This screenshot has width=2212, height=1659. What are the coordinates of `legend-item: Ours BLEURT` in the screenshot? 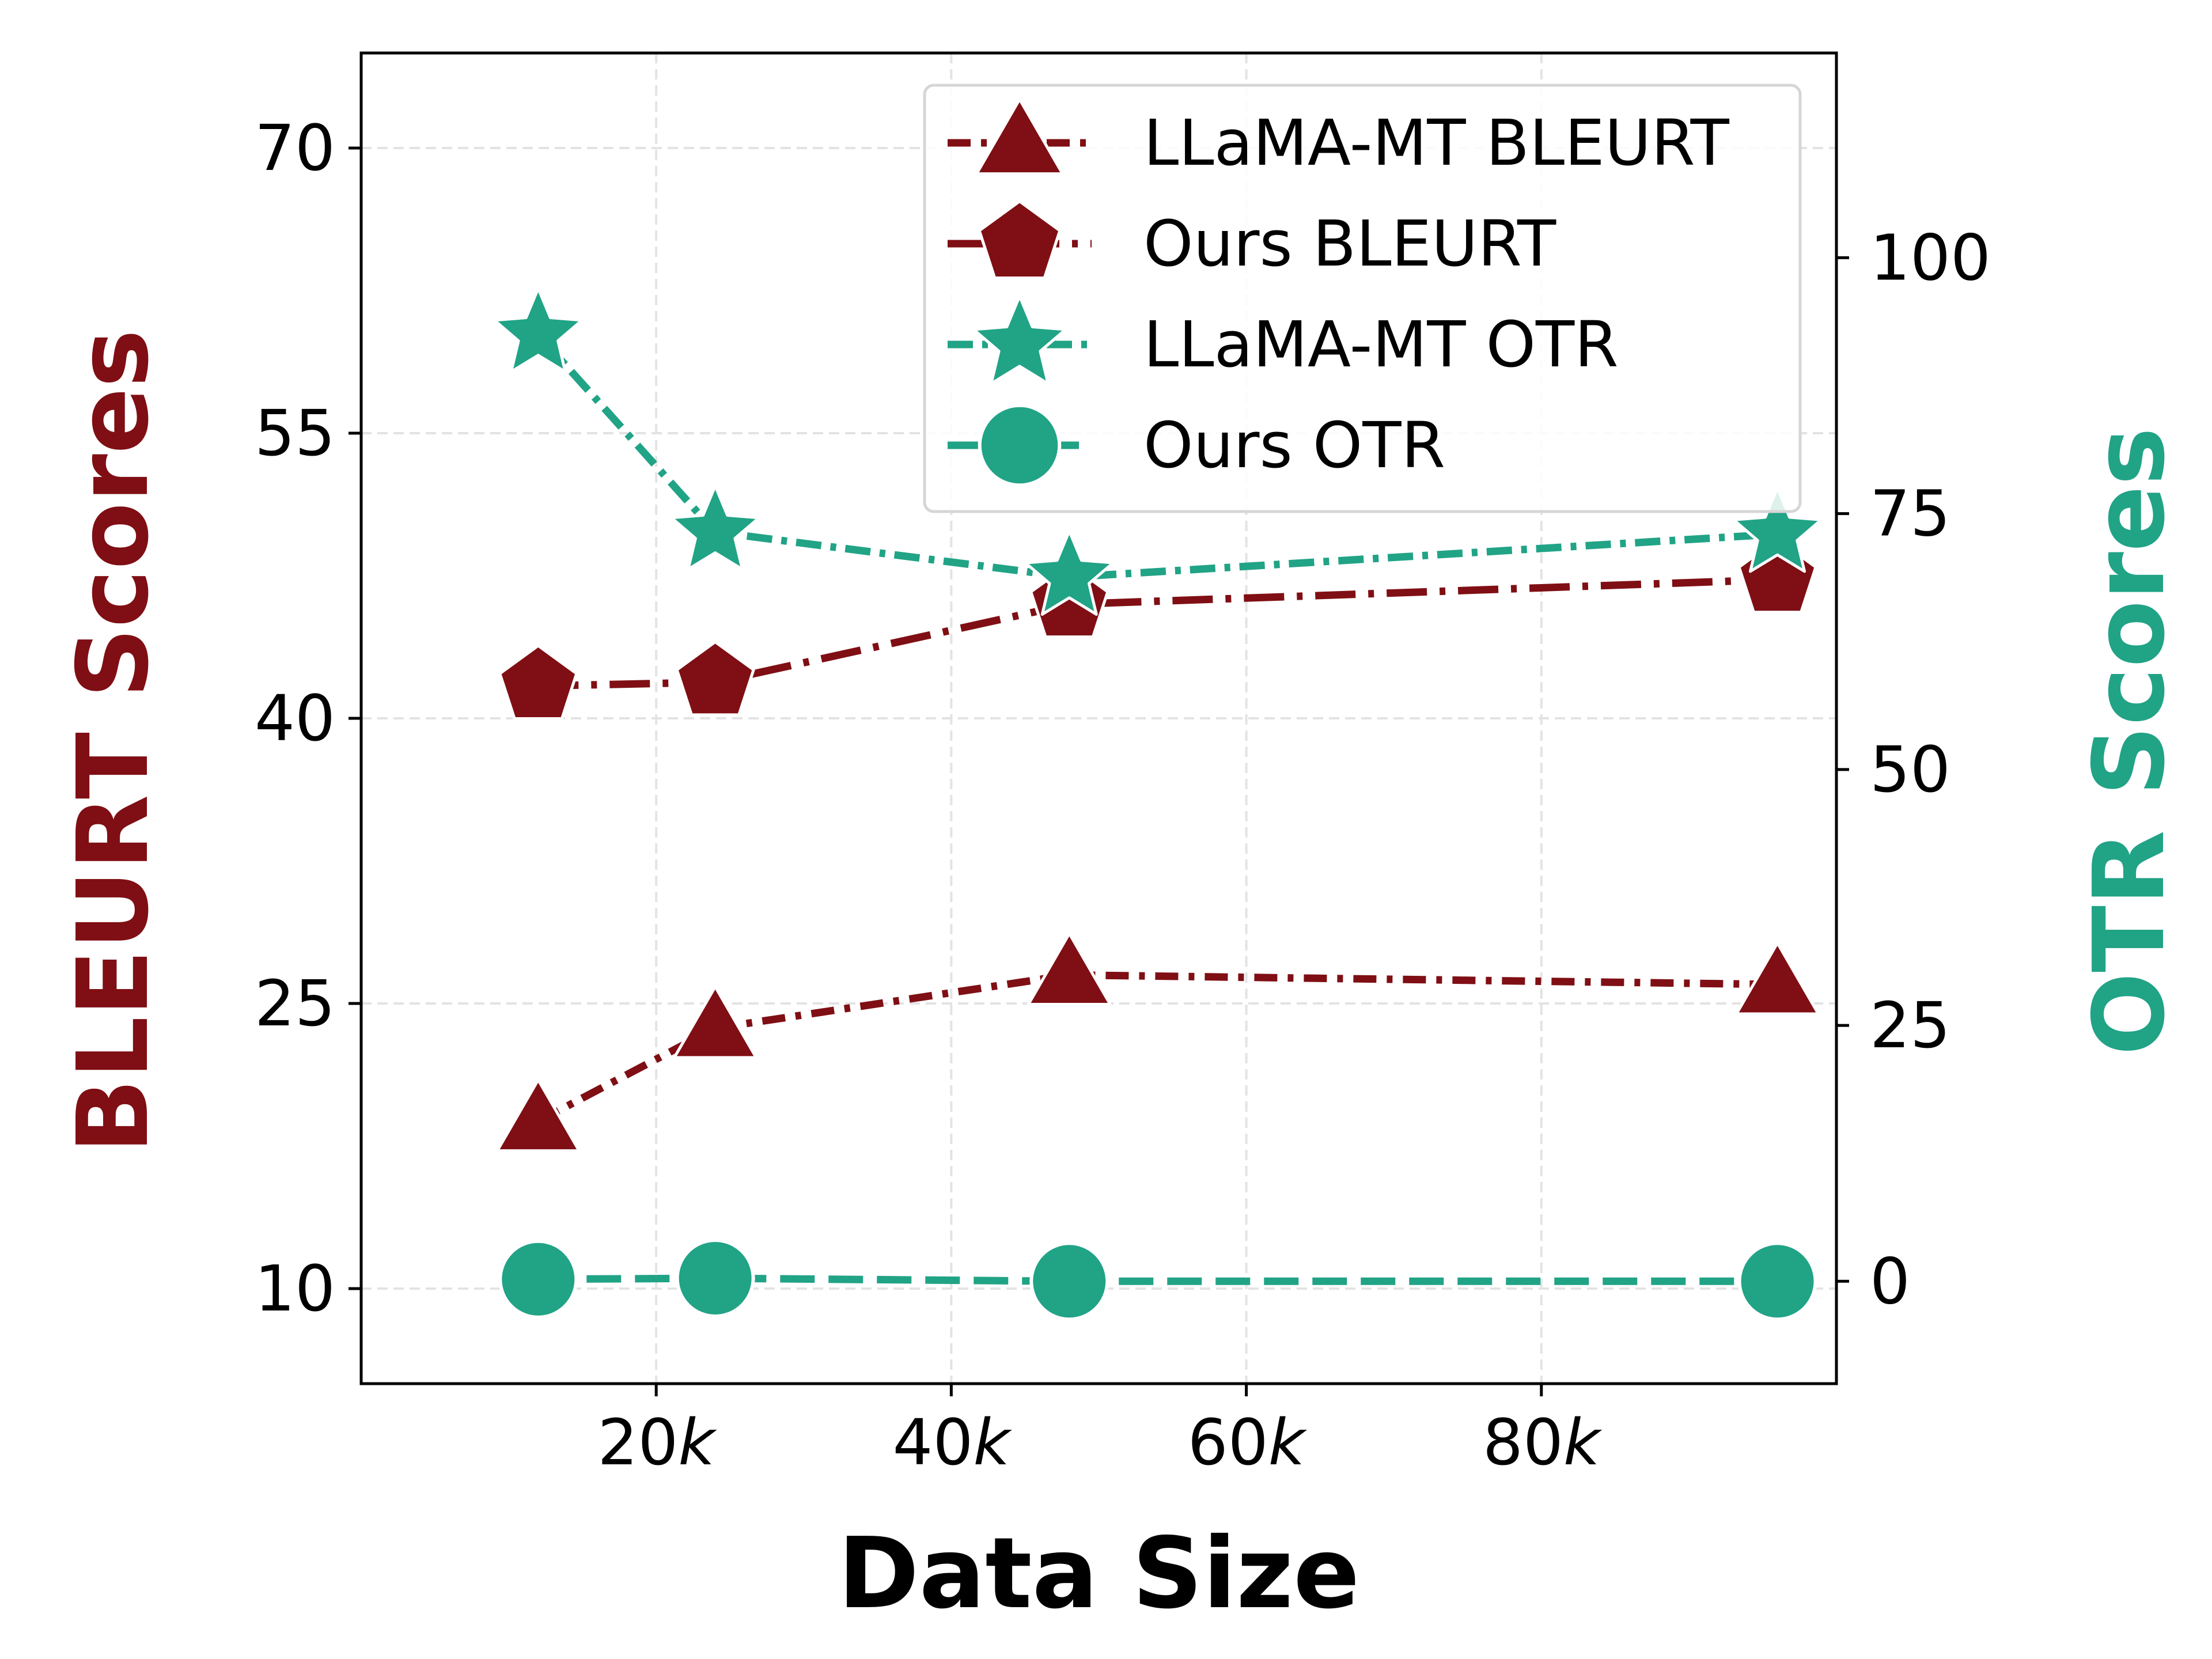 It's located at (1252, 240).